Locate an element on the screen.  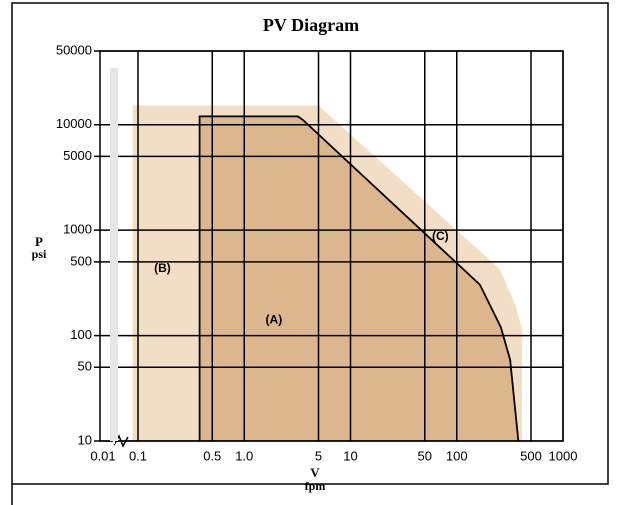
y-tick-label: 50 is located at coordinates (85, 366).